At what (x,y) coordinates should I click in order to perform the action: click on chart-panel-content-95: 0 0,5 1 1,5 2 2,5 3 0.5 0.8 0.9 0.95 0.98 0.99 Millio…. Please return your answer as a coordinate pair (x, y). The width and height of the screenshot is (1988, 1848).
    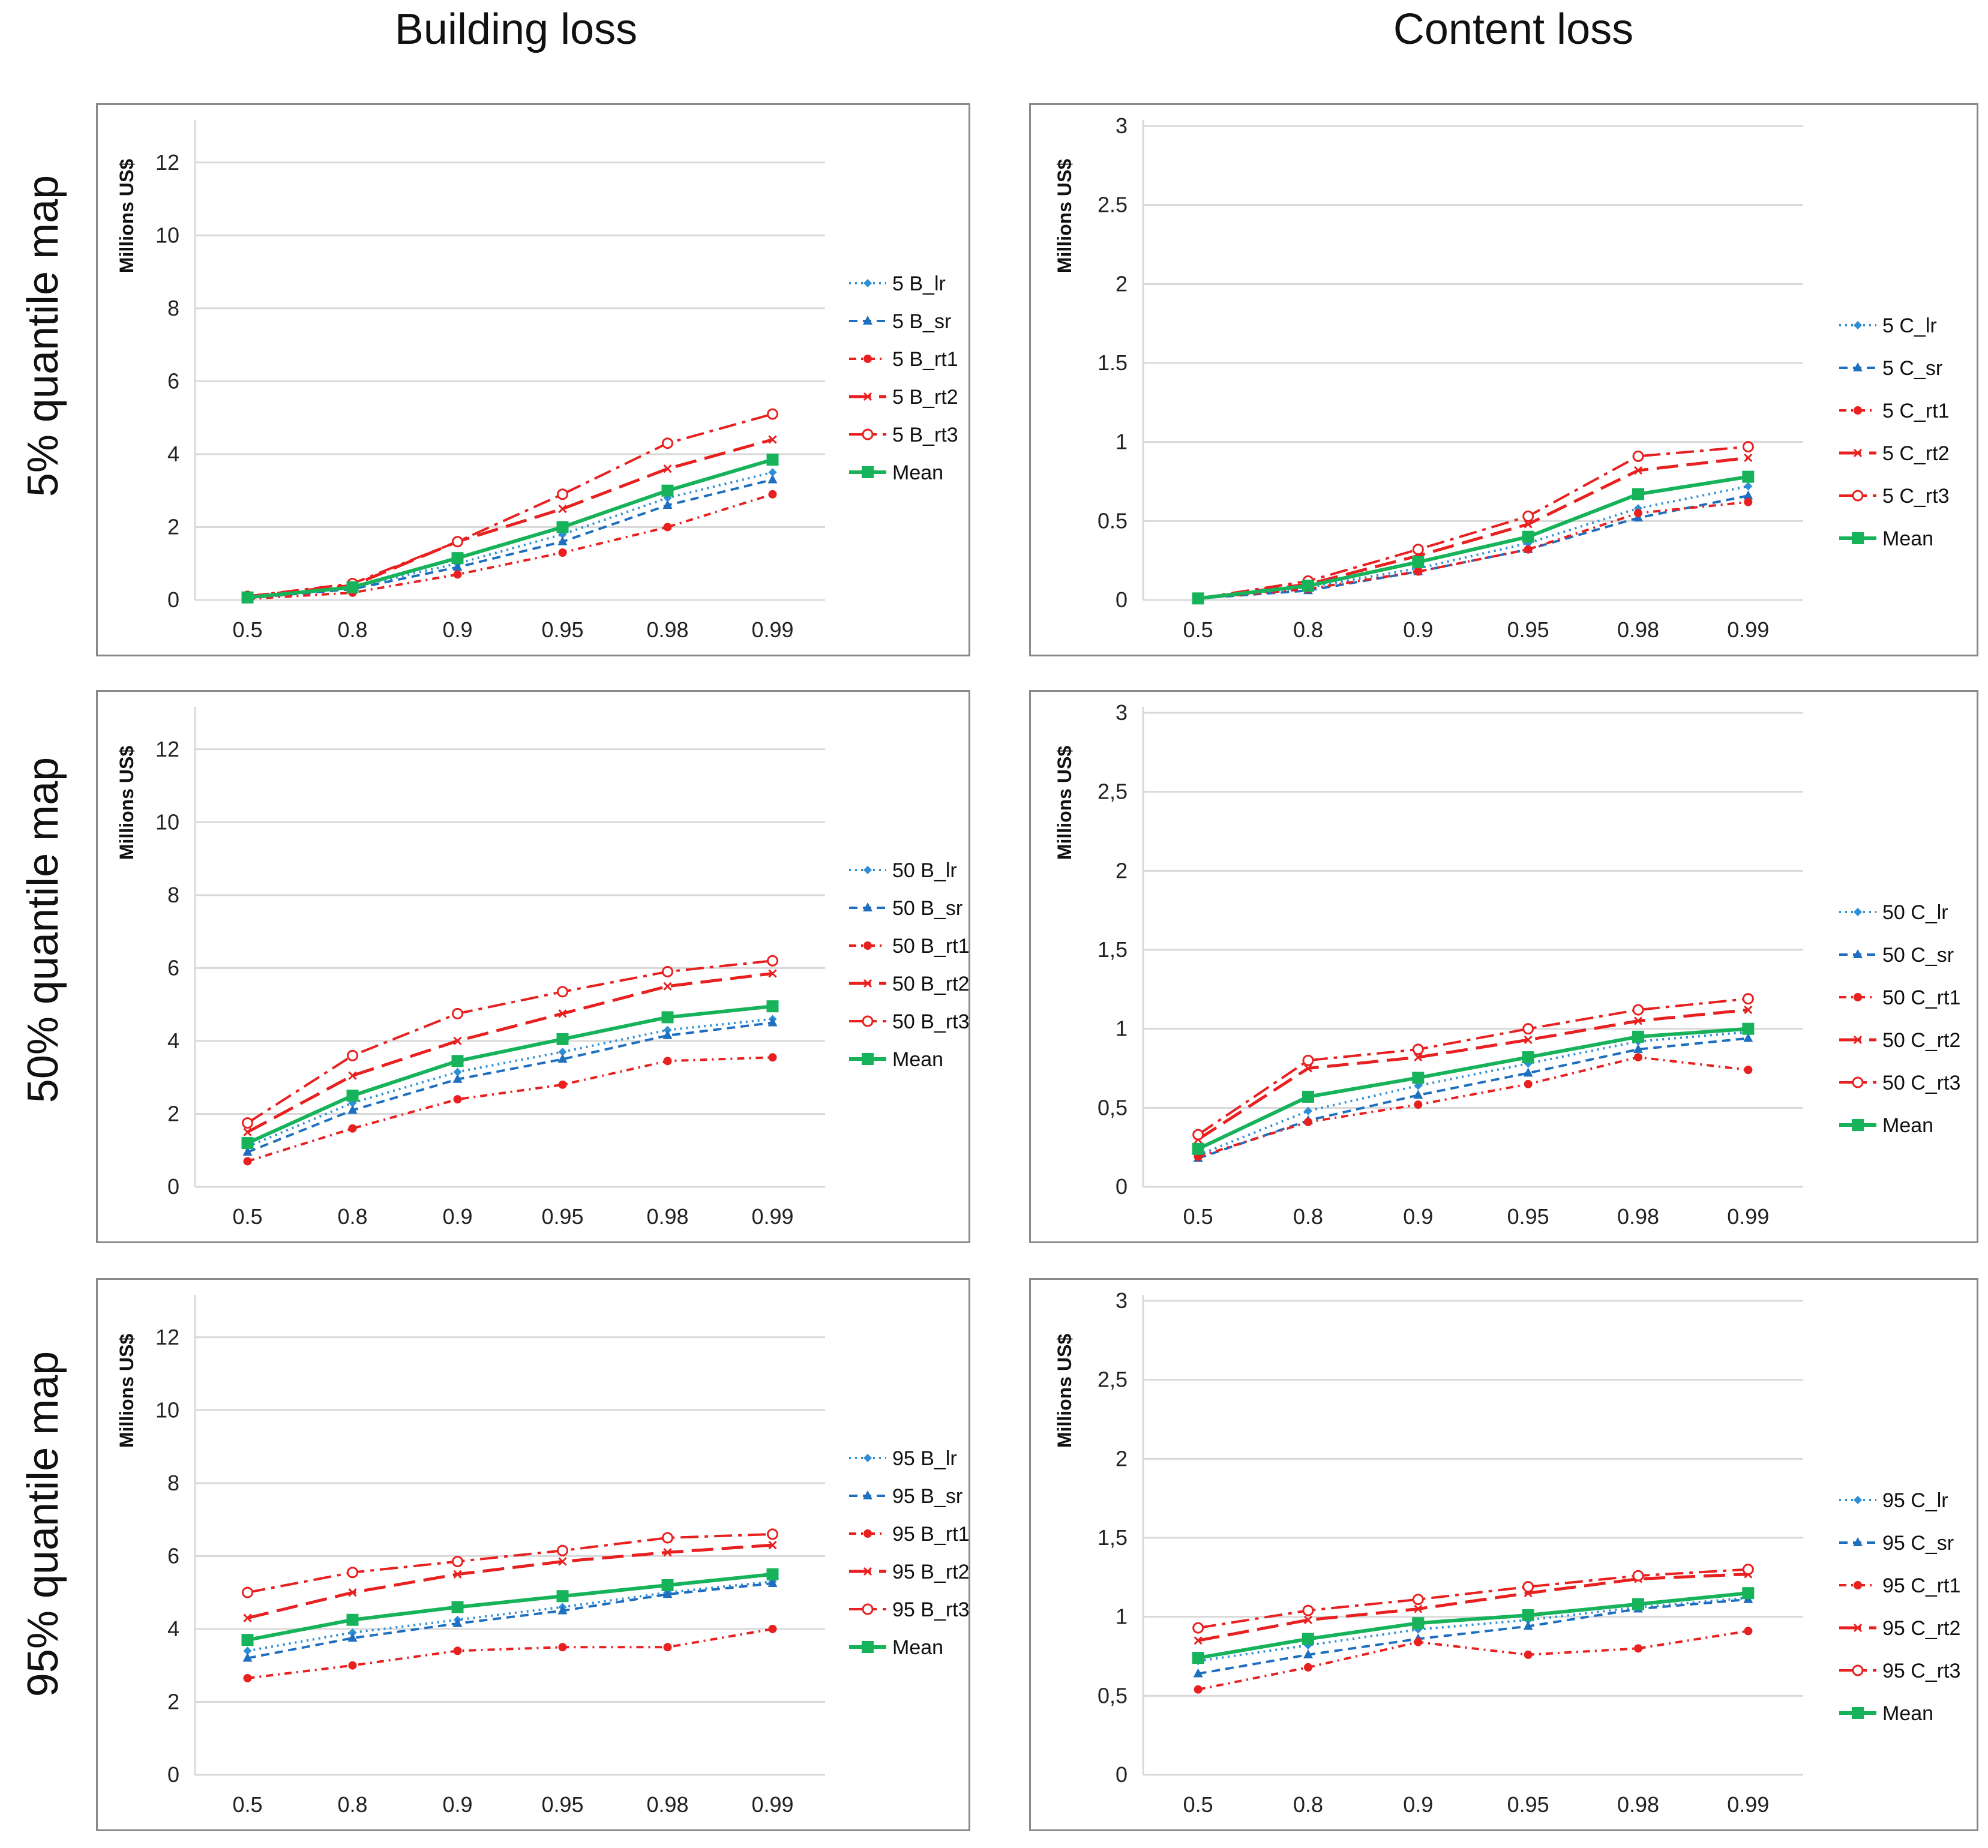
    Looking at the image, I should click on (1503, 1554).